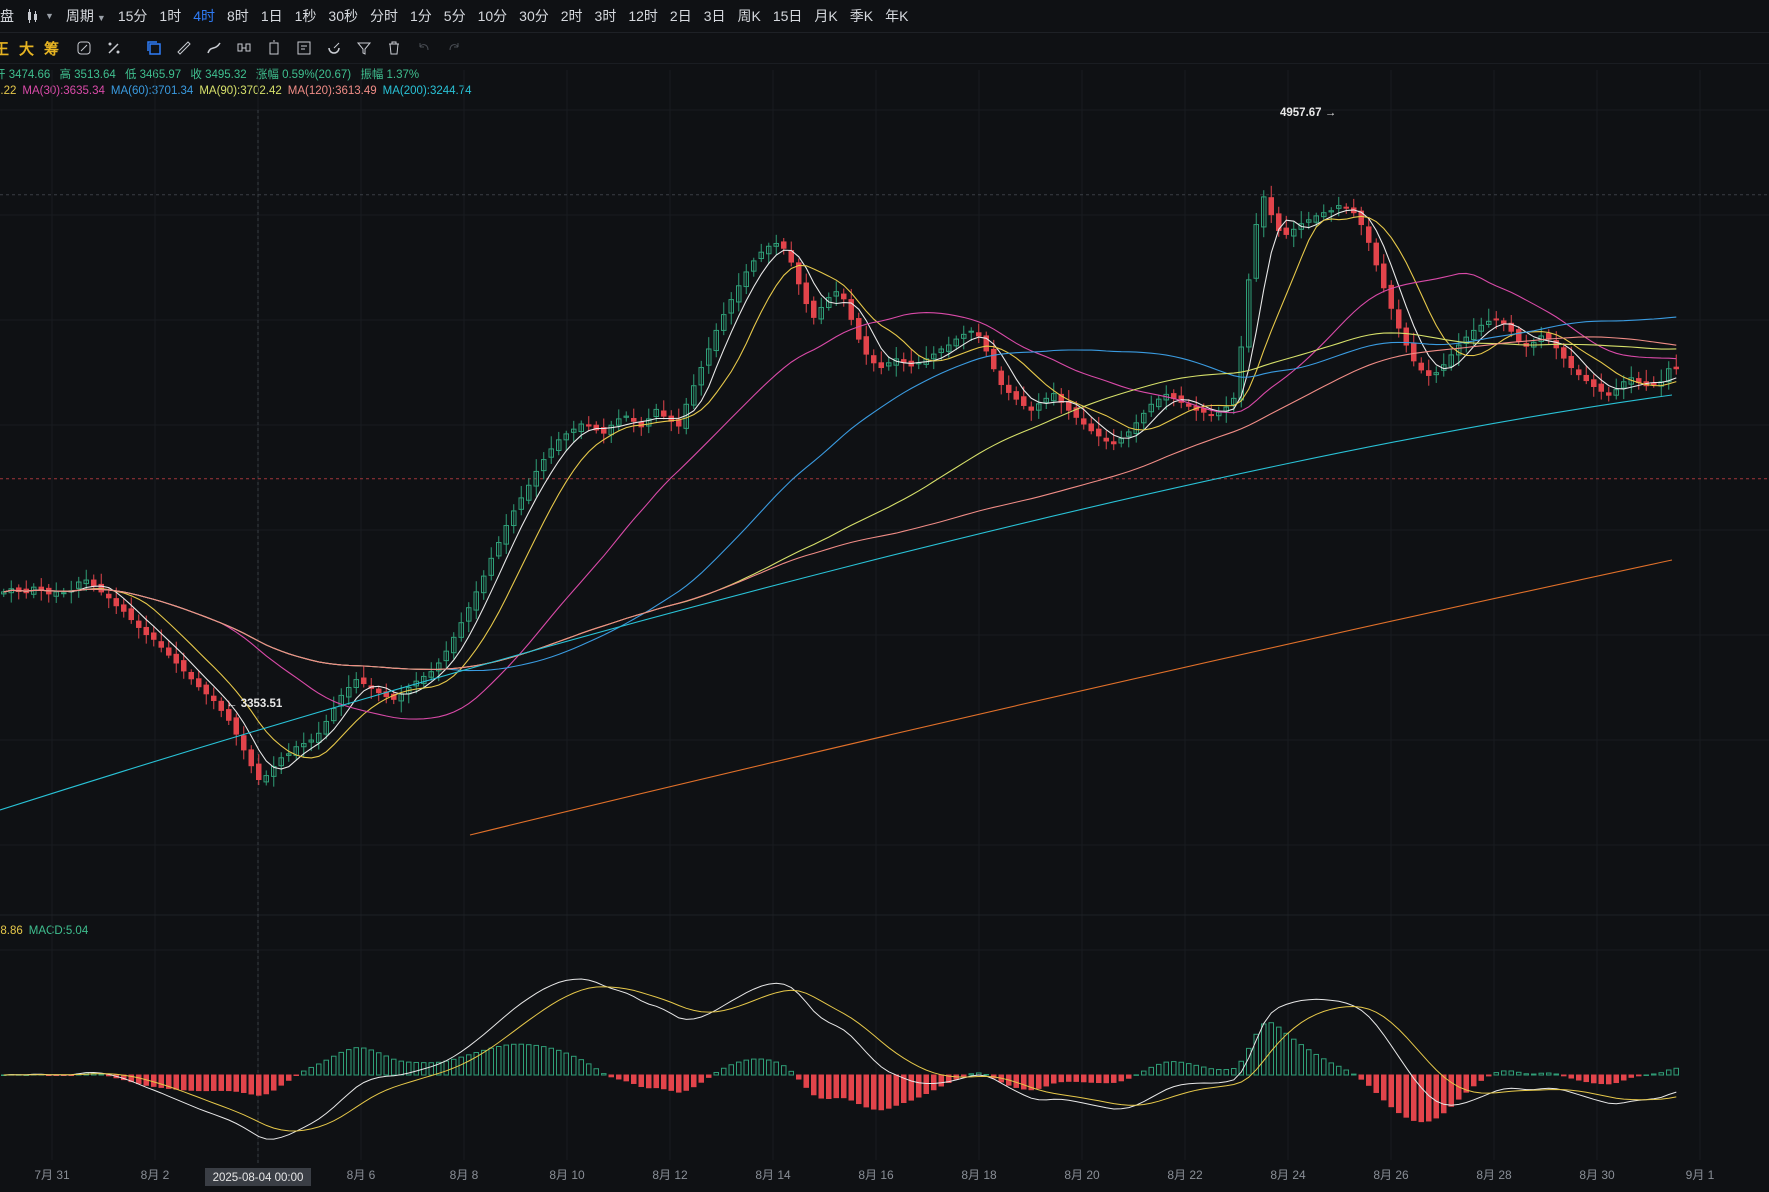  Describe the element at coordinates (25, 75) in the screenshot. I see `ohlc-open: 开 3474.66` at that location.